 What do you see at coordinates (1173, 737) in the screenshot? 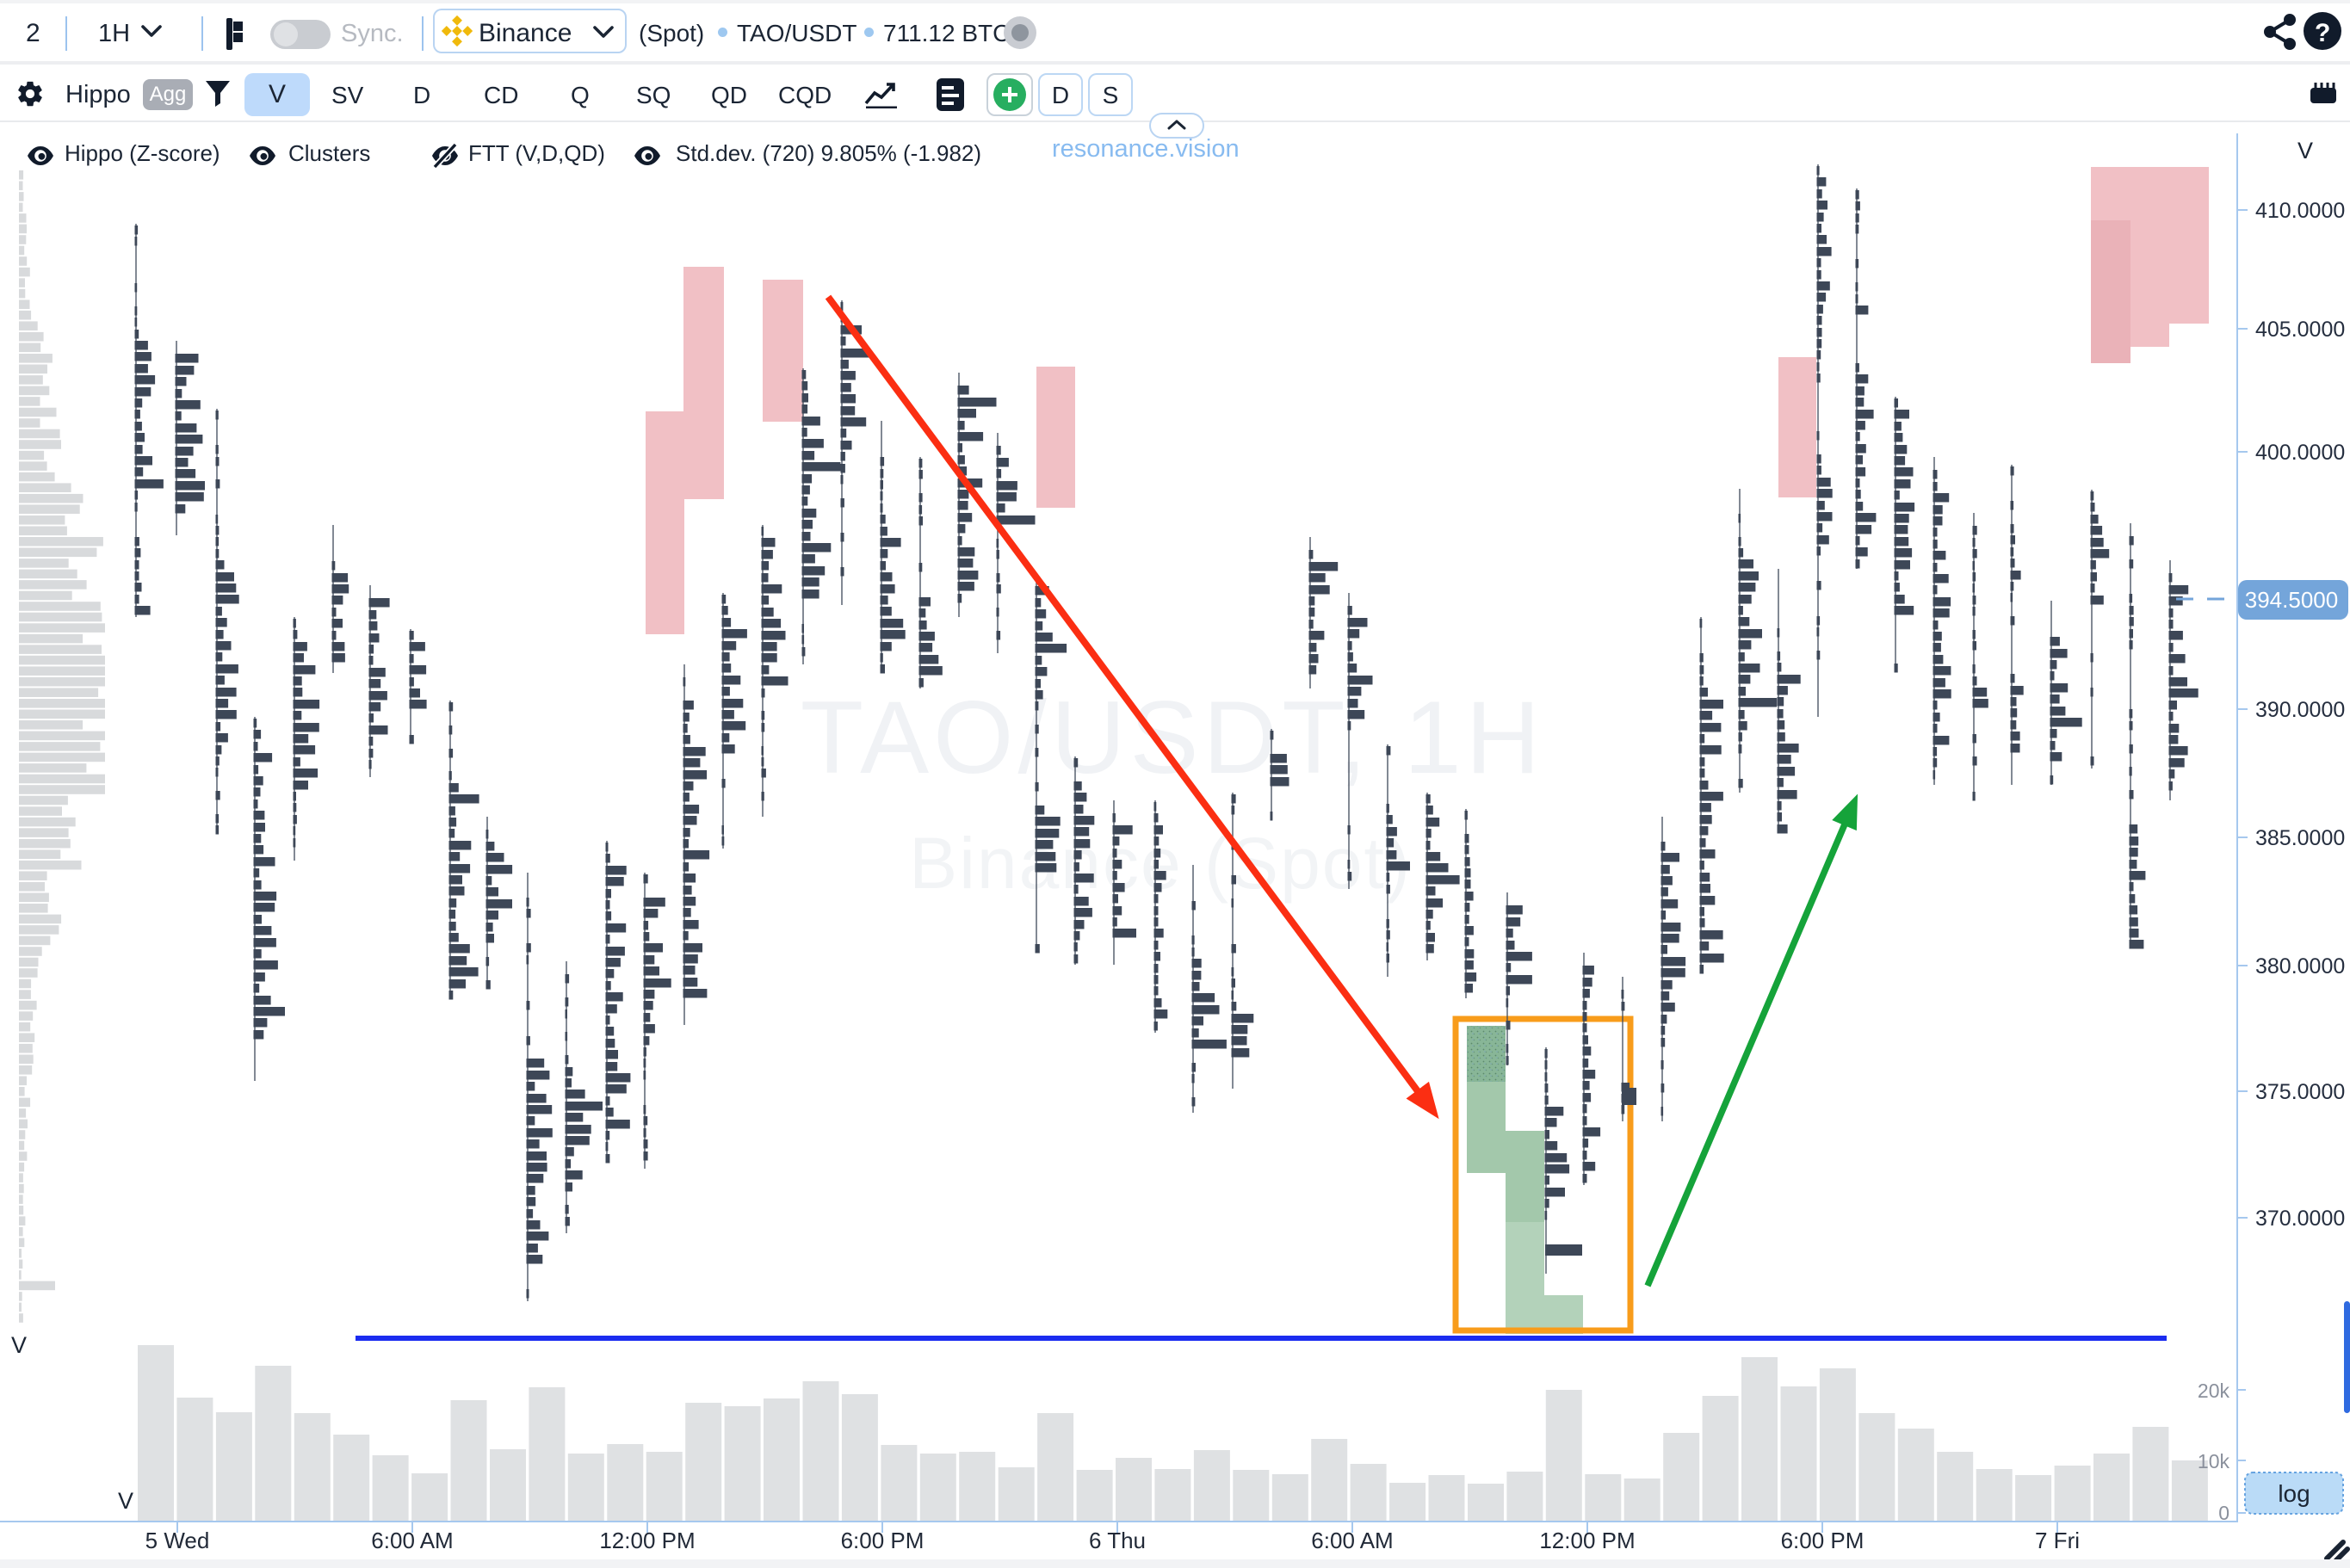
I see `svg-text: TAO/USDT, 1H` at bounding box center [1173, 737].